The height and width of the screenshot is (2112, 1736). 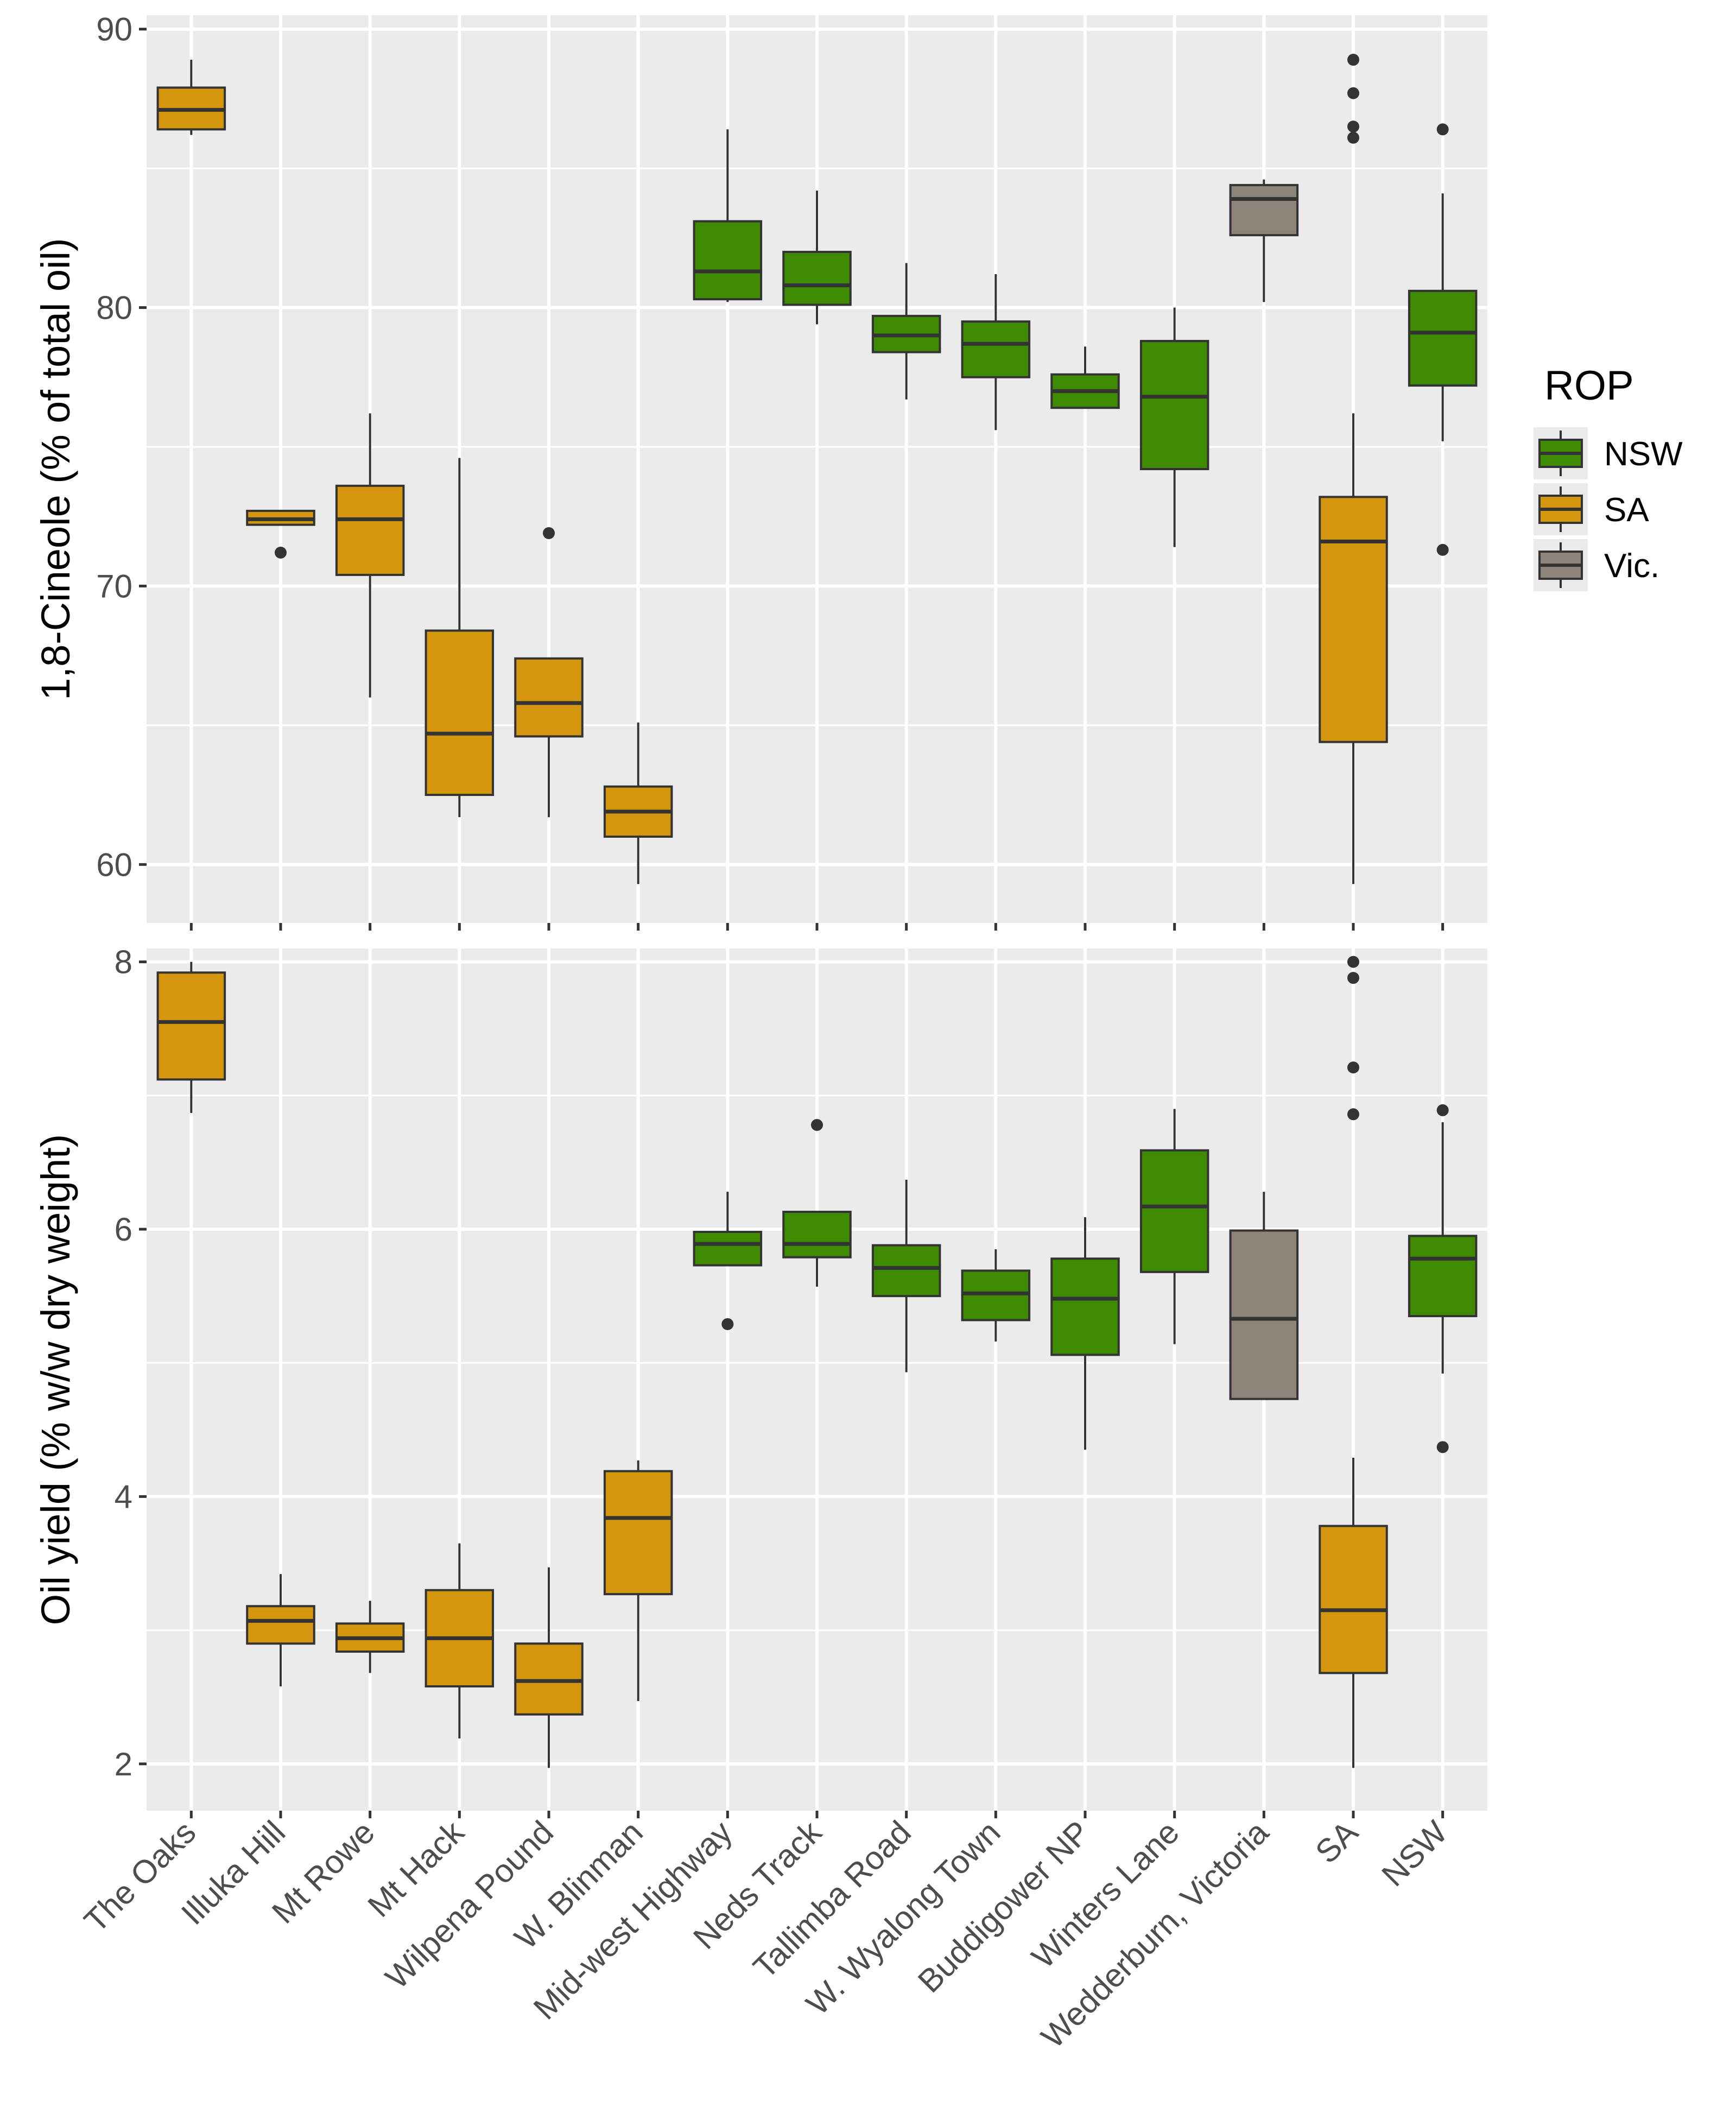 I want to click on legend-label: Vic., so click(x=1631, y=566).